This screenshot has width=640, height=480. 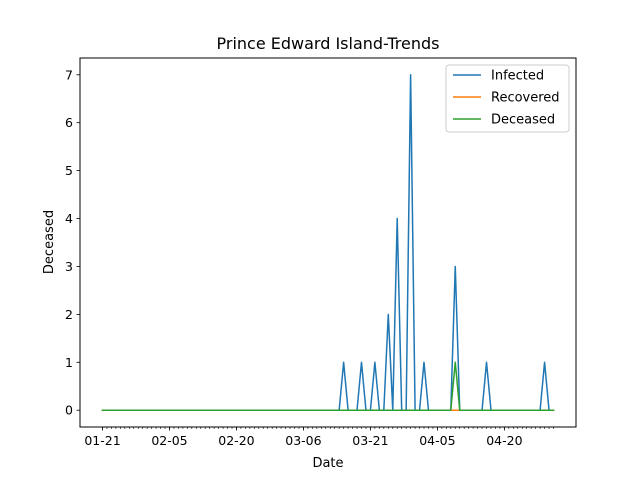 What do you see at coordinates (69, 362) in the screenshot?
I see `y-tick-label: 1` at bounding box center [69, 362].